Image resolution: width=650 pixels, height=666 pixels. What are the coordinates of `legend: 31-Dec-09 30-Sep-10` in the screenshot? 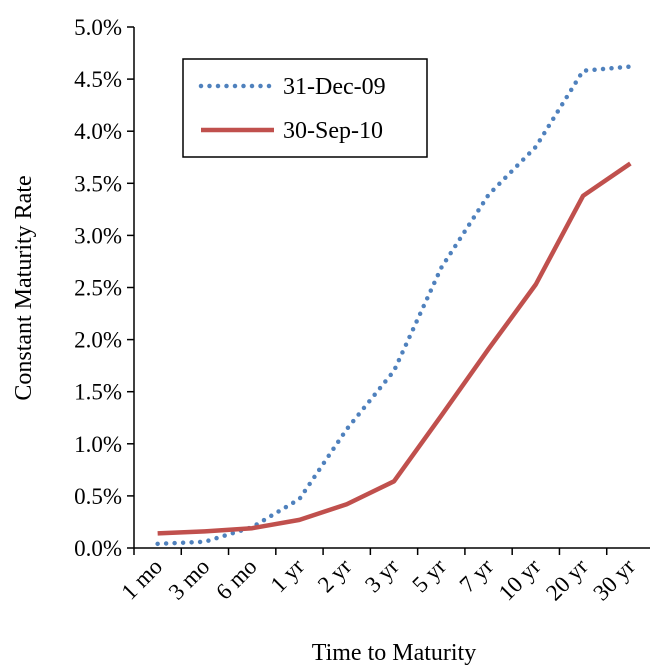 It's located at (305, 108).